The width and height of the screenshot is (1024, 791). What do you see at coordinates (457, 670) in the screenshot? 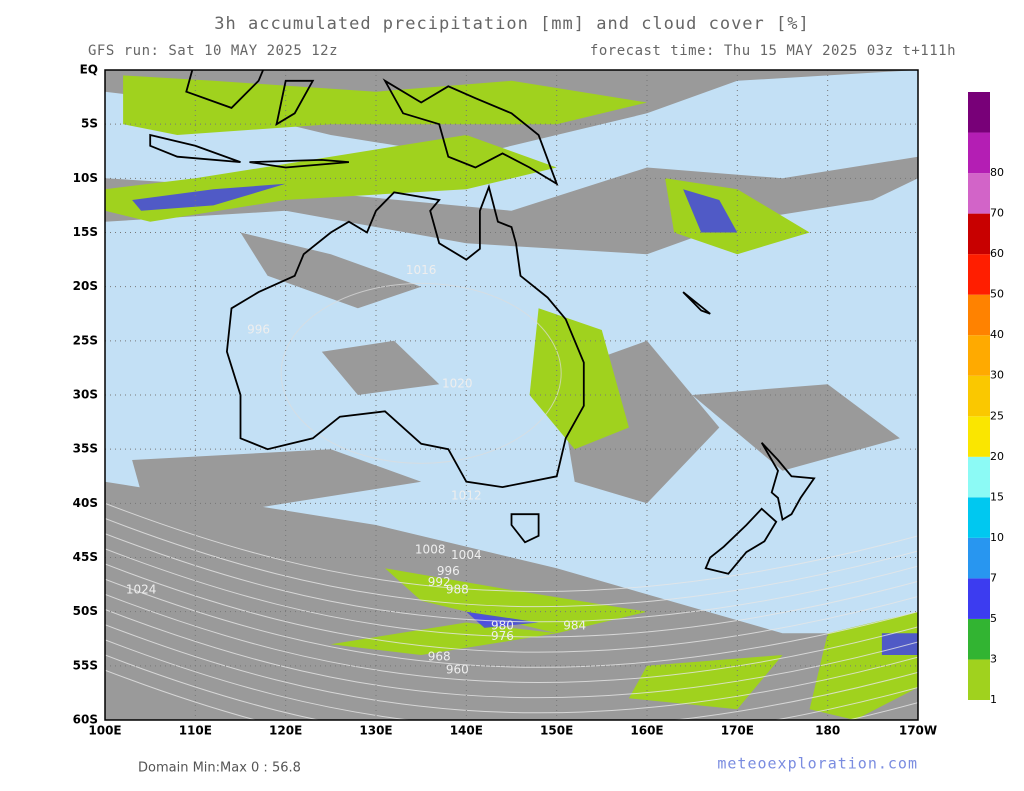
I see `isobar-label: 960` at bounding box center [457, 670].